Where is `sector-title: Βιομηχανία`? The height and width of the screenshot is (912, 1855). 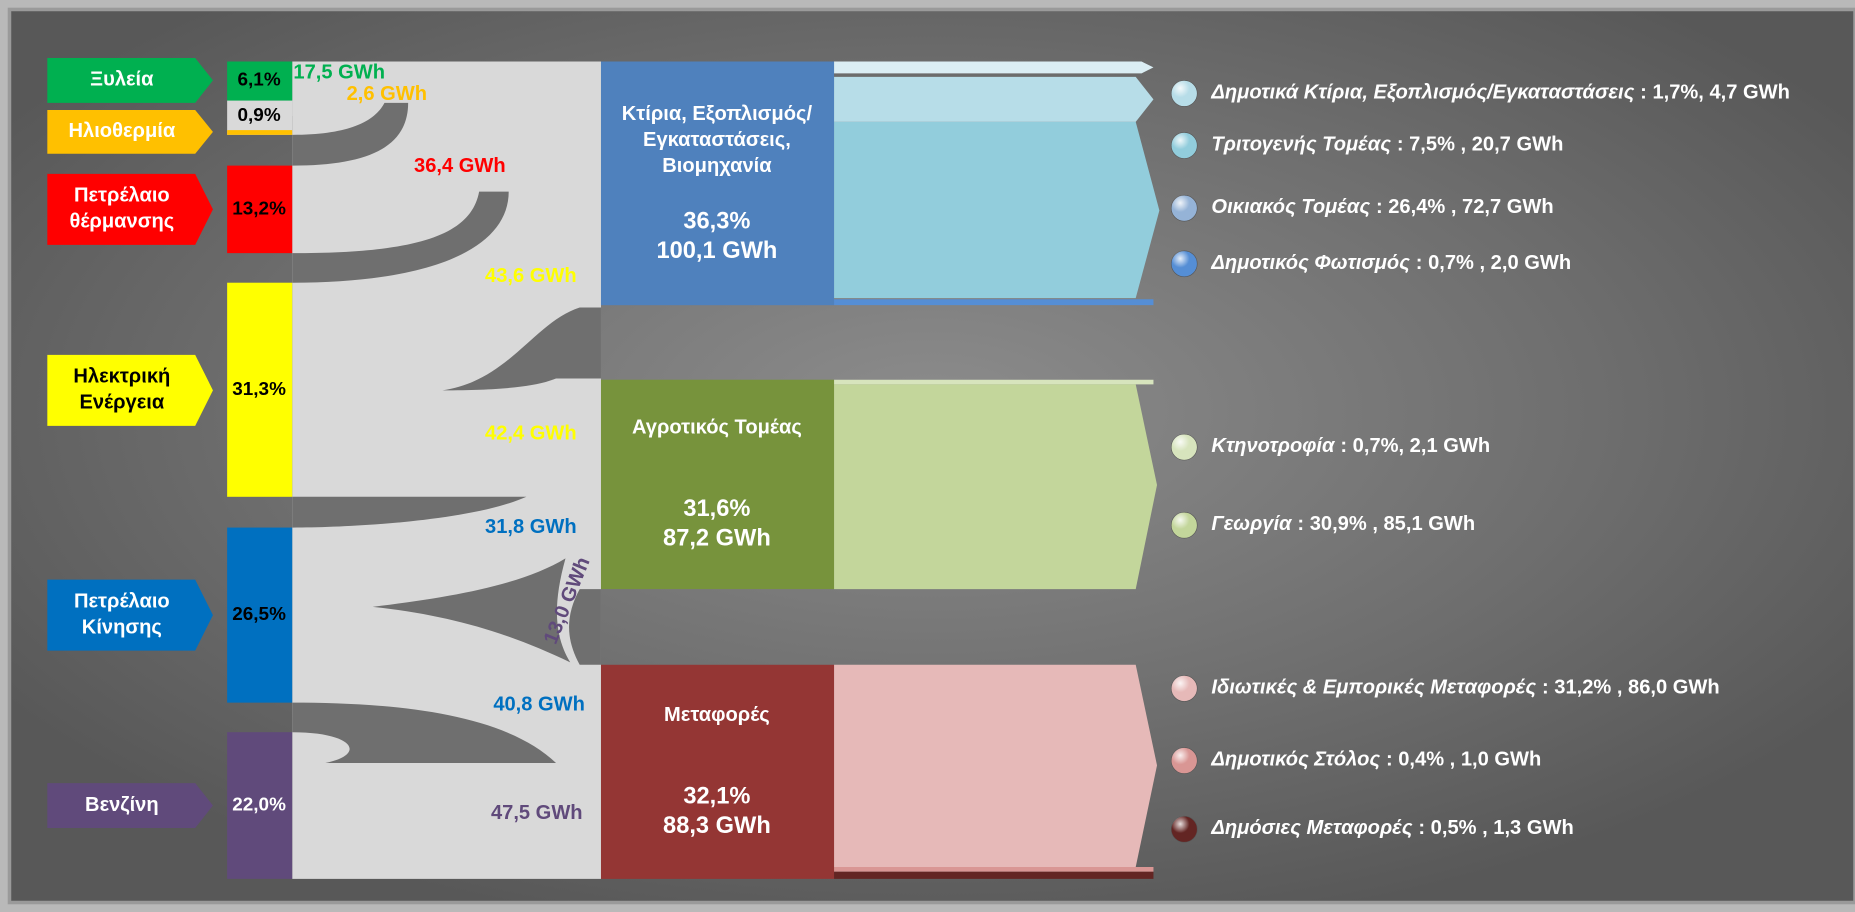 sector-title: Βιομηχανία is located at coordinates (717, 166).